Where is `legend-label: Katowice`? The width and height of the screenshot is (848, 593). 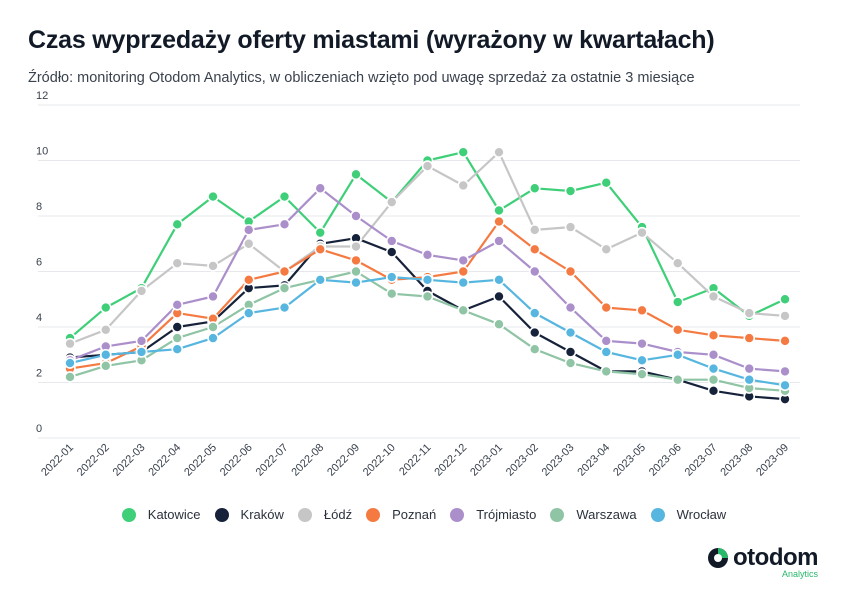 legend-label: Katowice is located at coordinates (174, 514).